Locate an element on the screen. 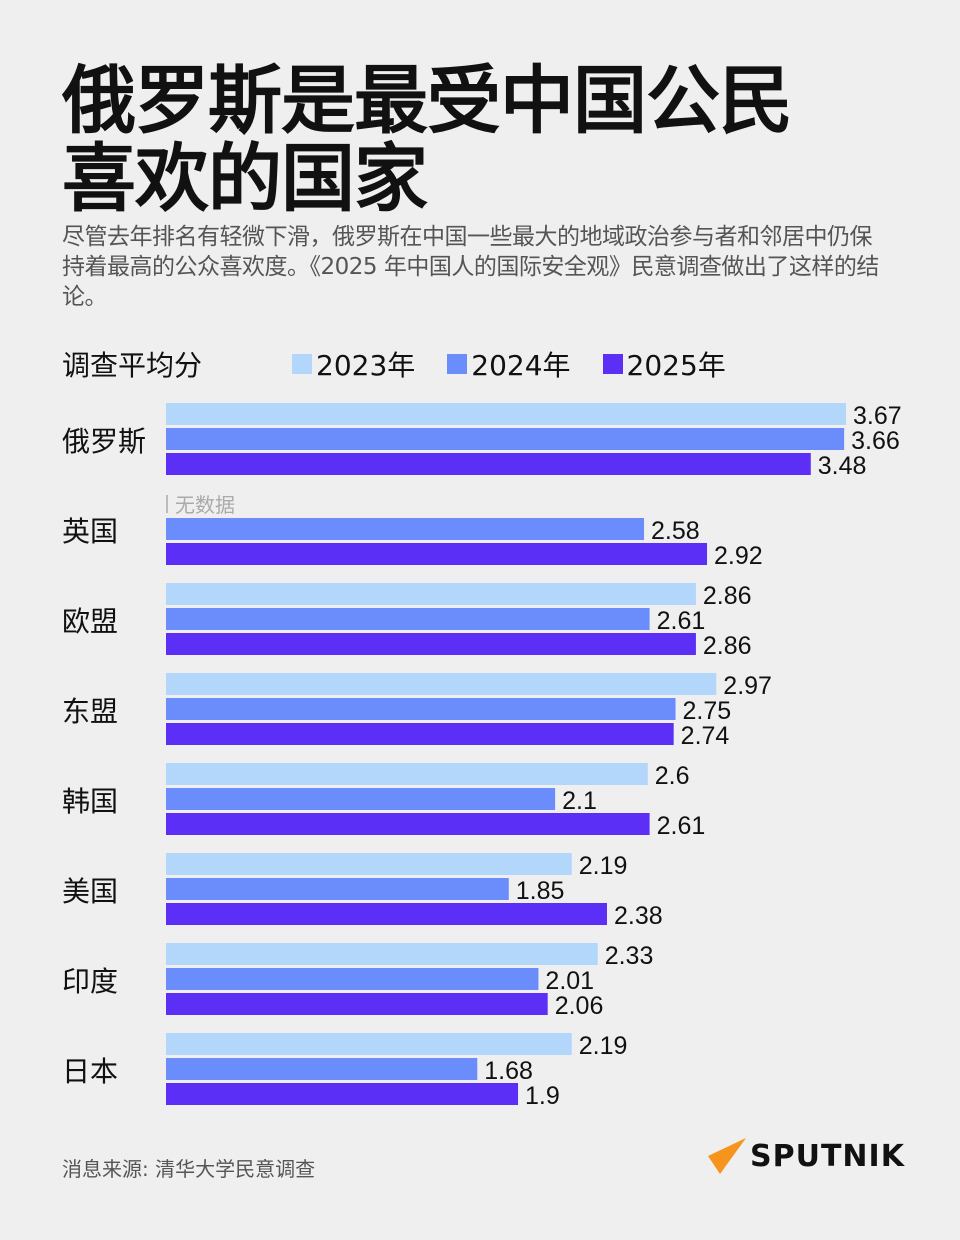 The image size is (960, 1240). no-data-label: 无数据 is located at coordinates (205, 505).